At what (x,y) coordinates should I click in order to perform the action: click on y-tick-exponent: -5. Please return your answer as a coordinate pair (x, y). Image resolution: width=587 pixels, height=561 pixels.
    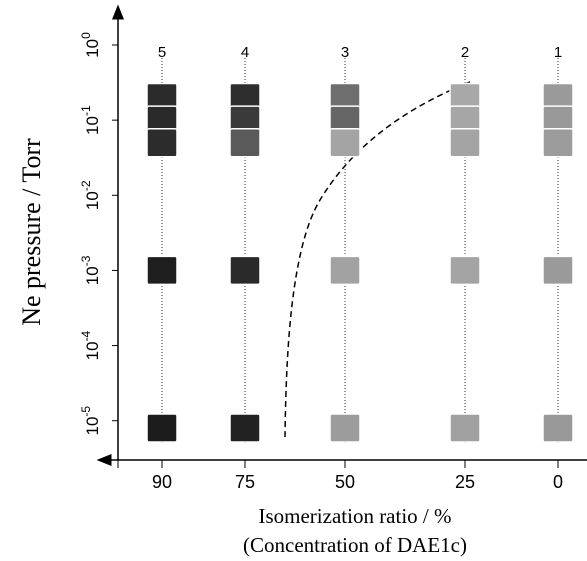
    Looking at the image, I should click on (86, 411).